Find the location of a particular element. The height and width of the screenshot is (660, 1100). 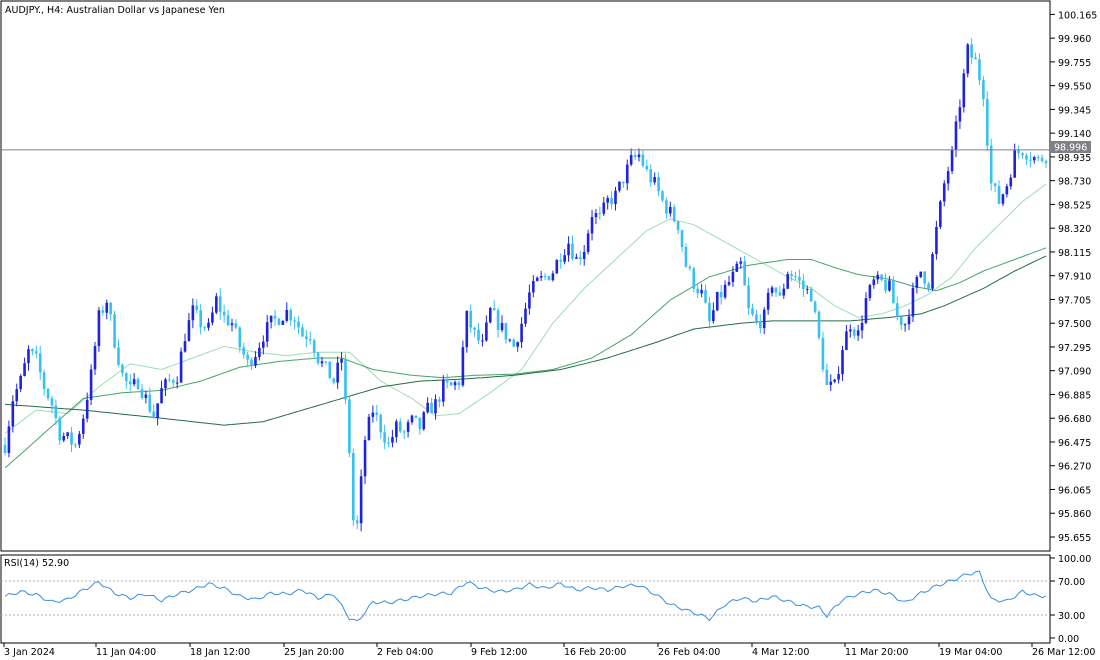

time-tick-label: 11 Jan 04:00 is located at coordinates (126, 652).